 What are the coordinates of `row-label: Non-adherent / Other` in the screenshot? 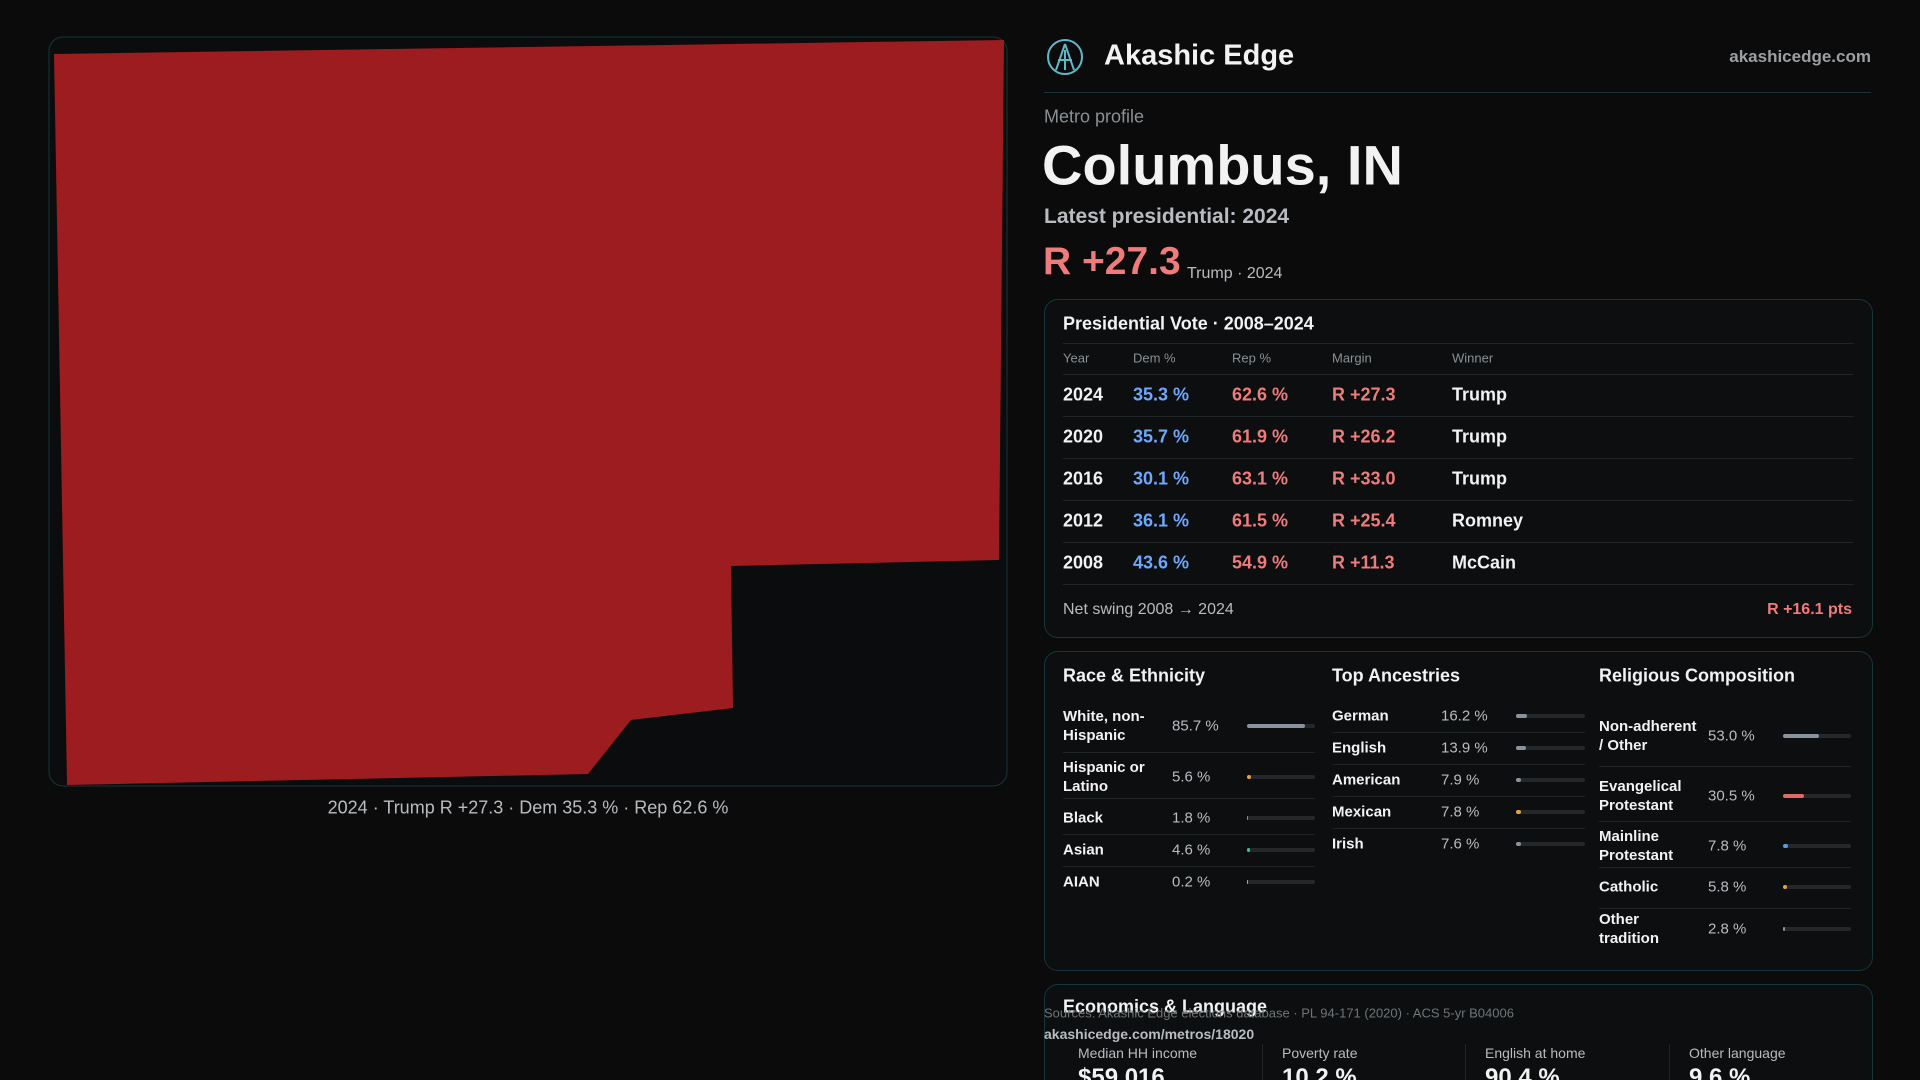 It's located at (1648, 736).